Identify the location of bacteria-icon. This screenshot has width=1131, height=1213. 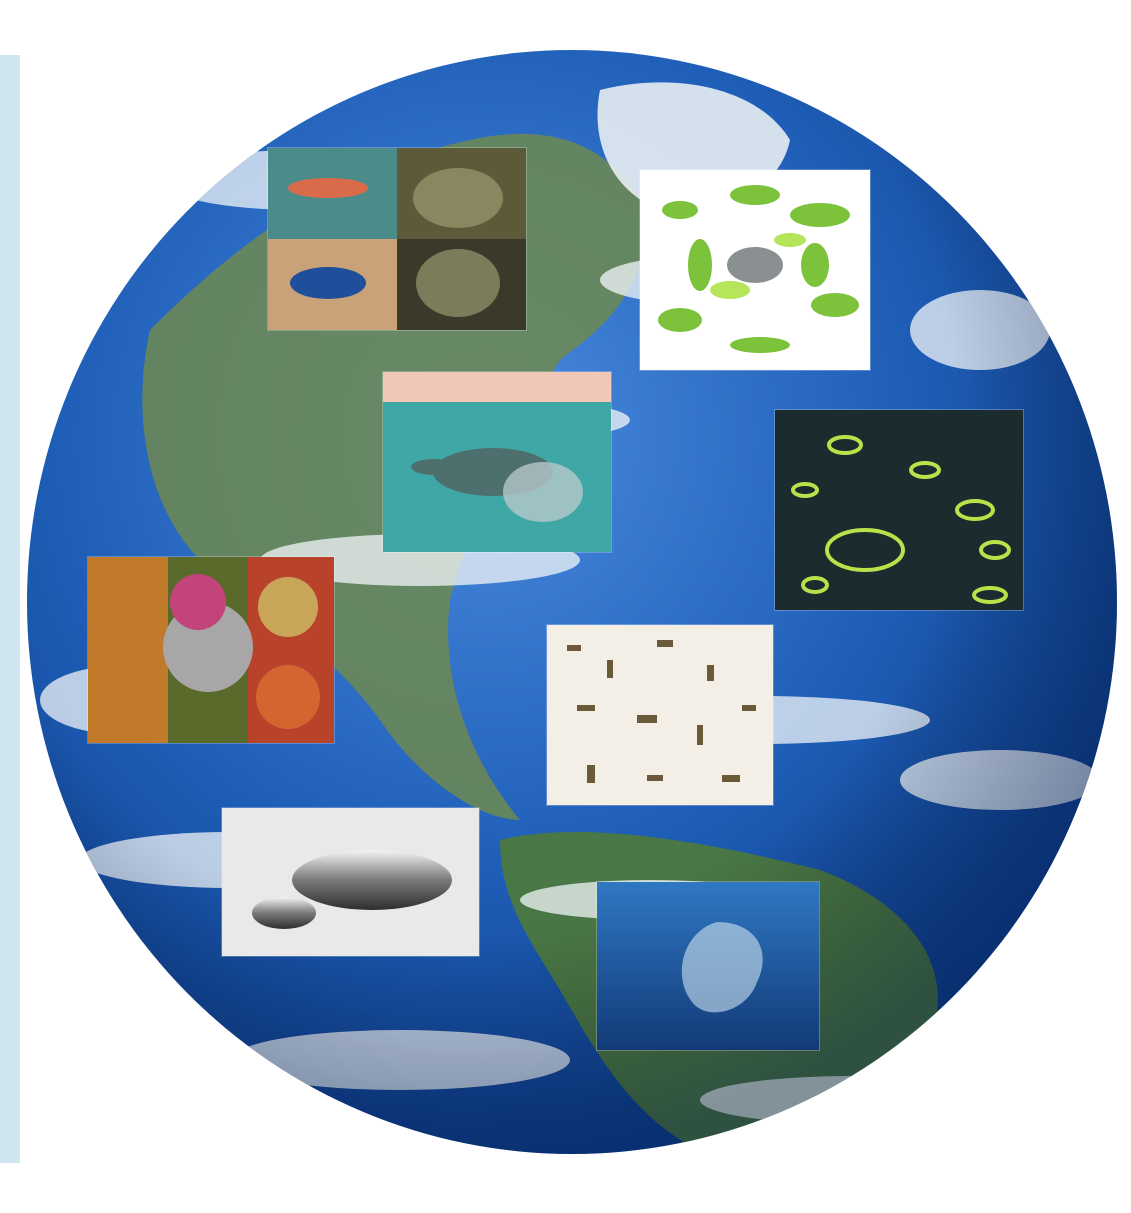
(899, 510).